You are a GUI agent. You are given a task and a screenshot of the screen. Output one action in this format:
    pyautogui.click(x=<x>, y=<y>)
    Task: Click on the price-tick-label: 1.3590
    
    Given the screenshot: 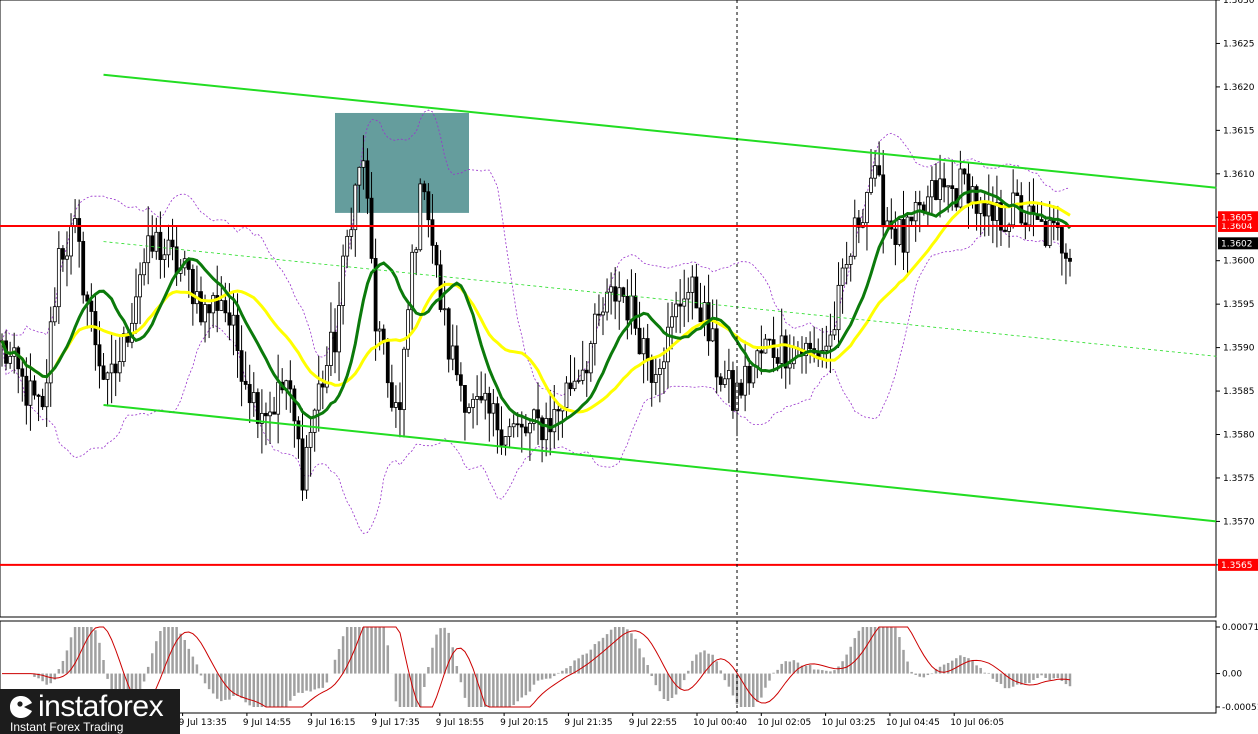 What is the action you would take?
    pyautogui.click(x=1239, y=349)
    